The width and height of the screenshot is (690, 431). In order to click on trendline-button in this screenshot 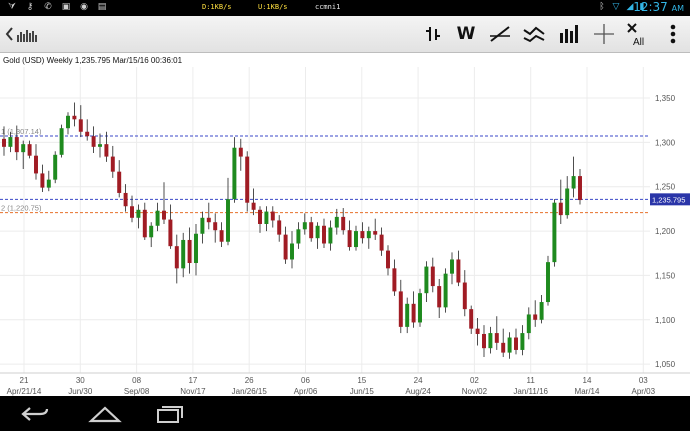, I will do `click(500, 34)`.